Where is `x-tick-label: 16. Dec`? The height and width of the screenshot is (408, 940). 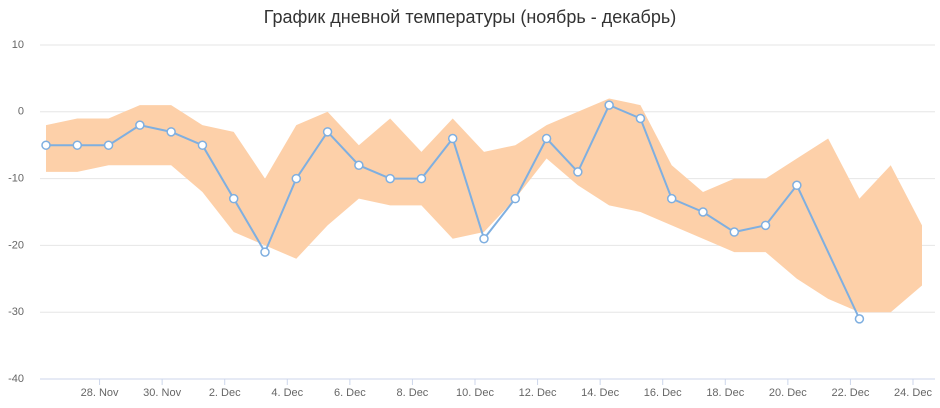
x-tick-label: 16. Dec is located at coordinates (663, 393).